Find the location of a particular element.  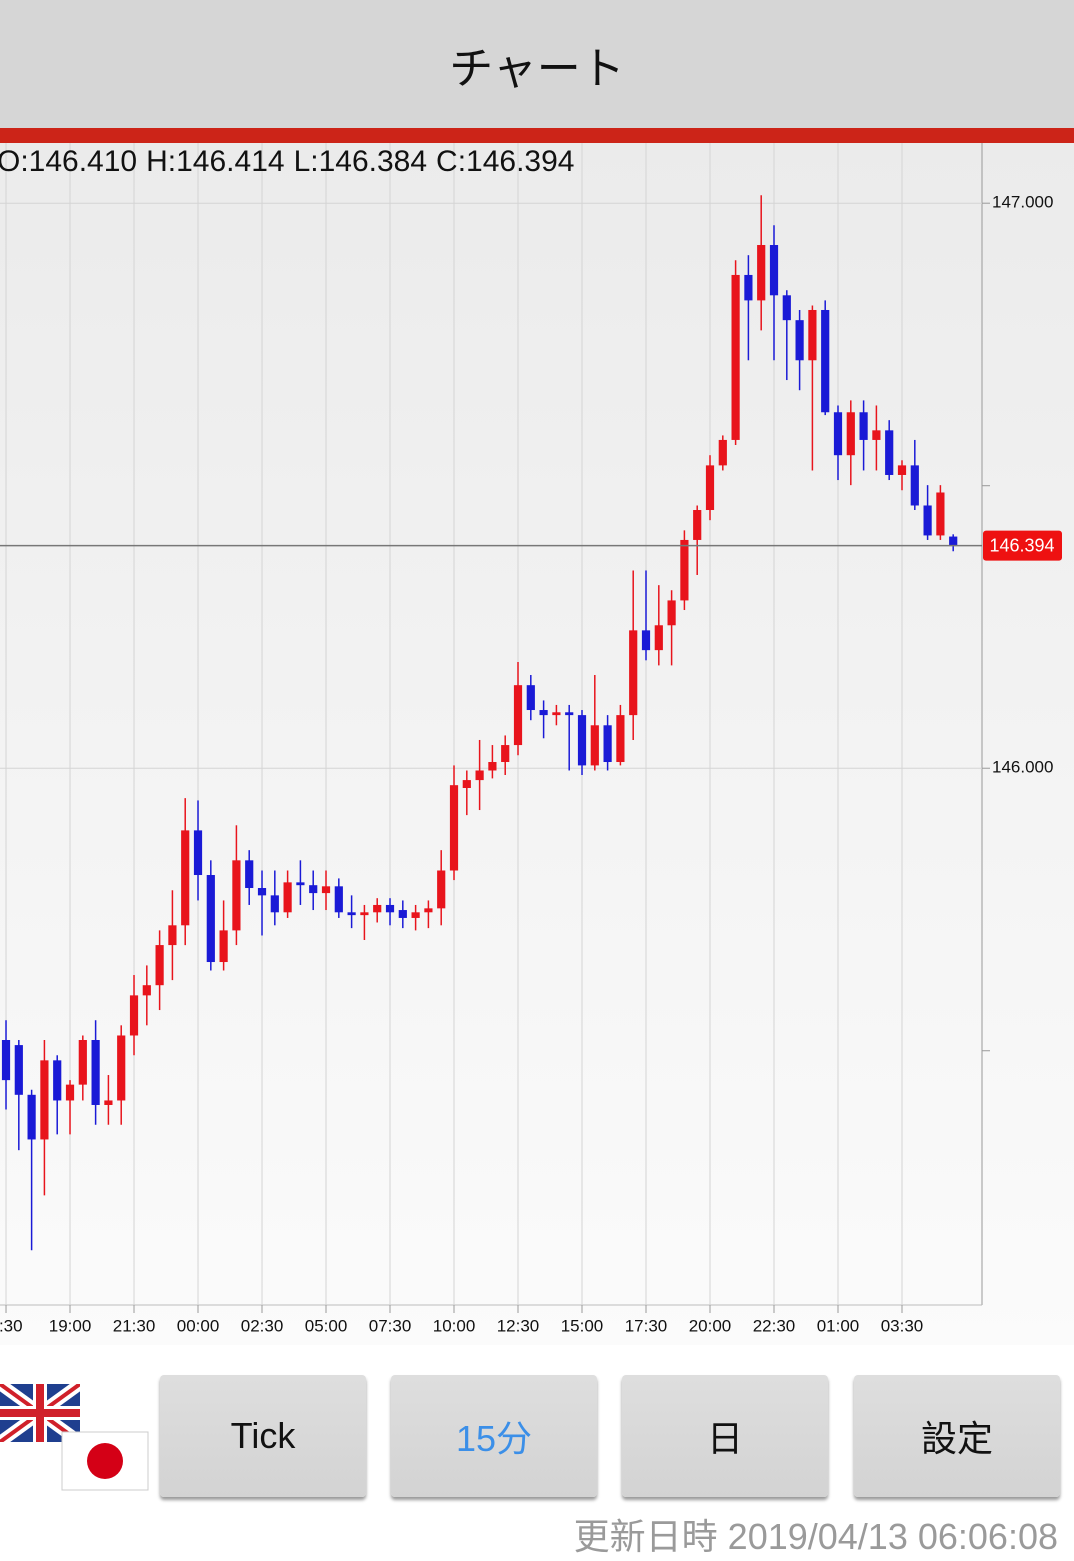

x-tick-label: 07:30 is located at coordinates (390, 1325).